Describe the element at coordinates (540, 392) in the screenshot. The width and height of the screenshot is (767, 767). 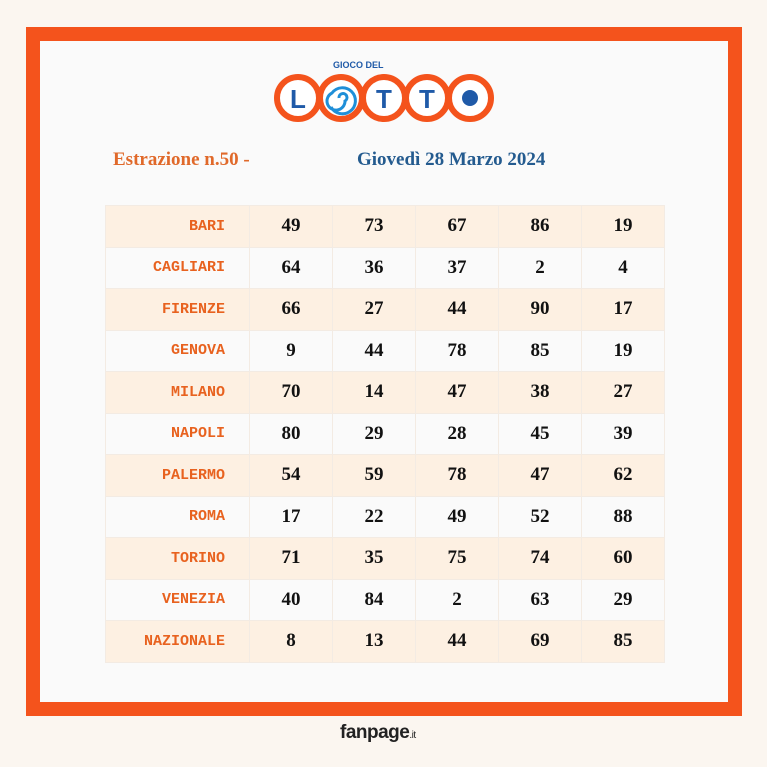
I see `drawn-number: 38` at that location.